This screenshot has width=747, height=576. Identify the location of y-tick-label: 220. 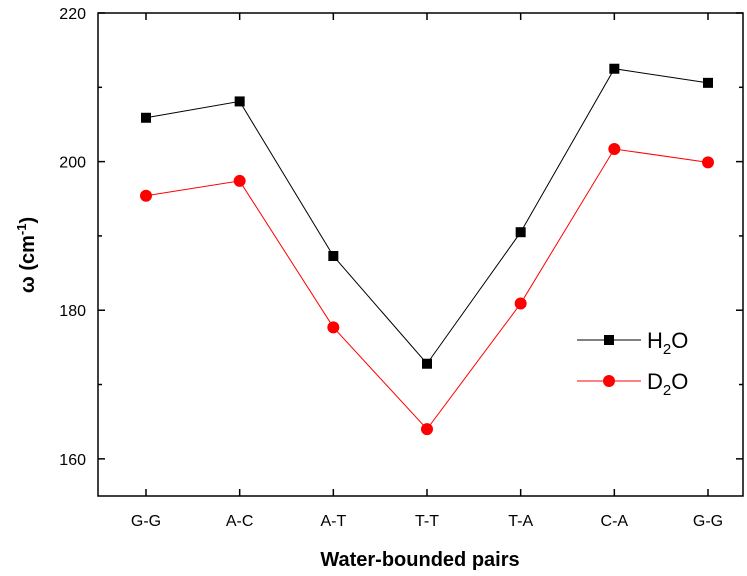
(72, 14).